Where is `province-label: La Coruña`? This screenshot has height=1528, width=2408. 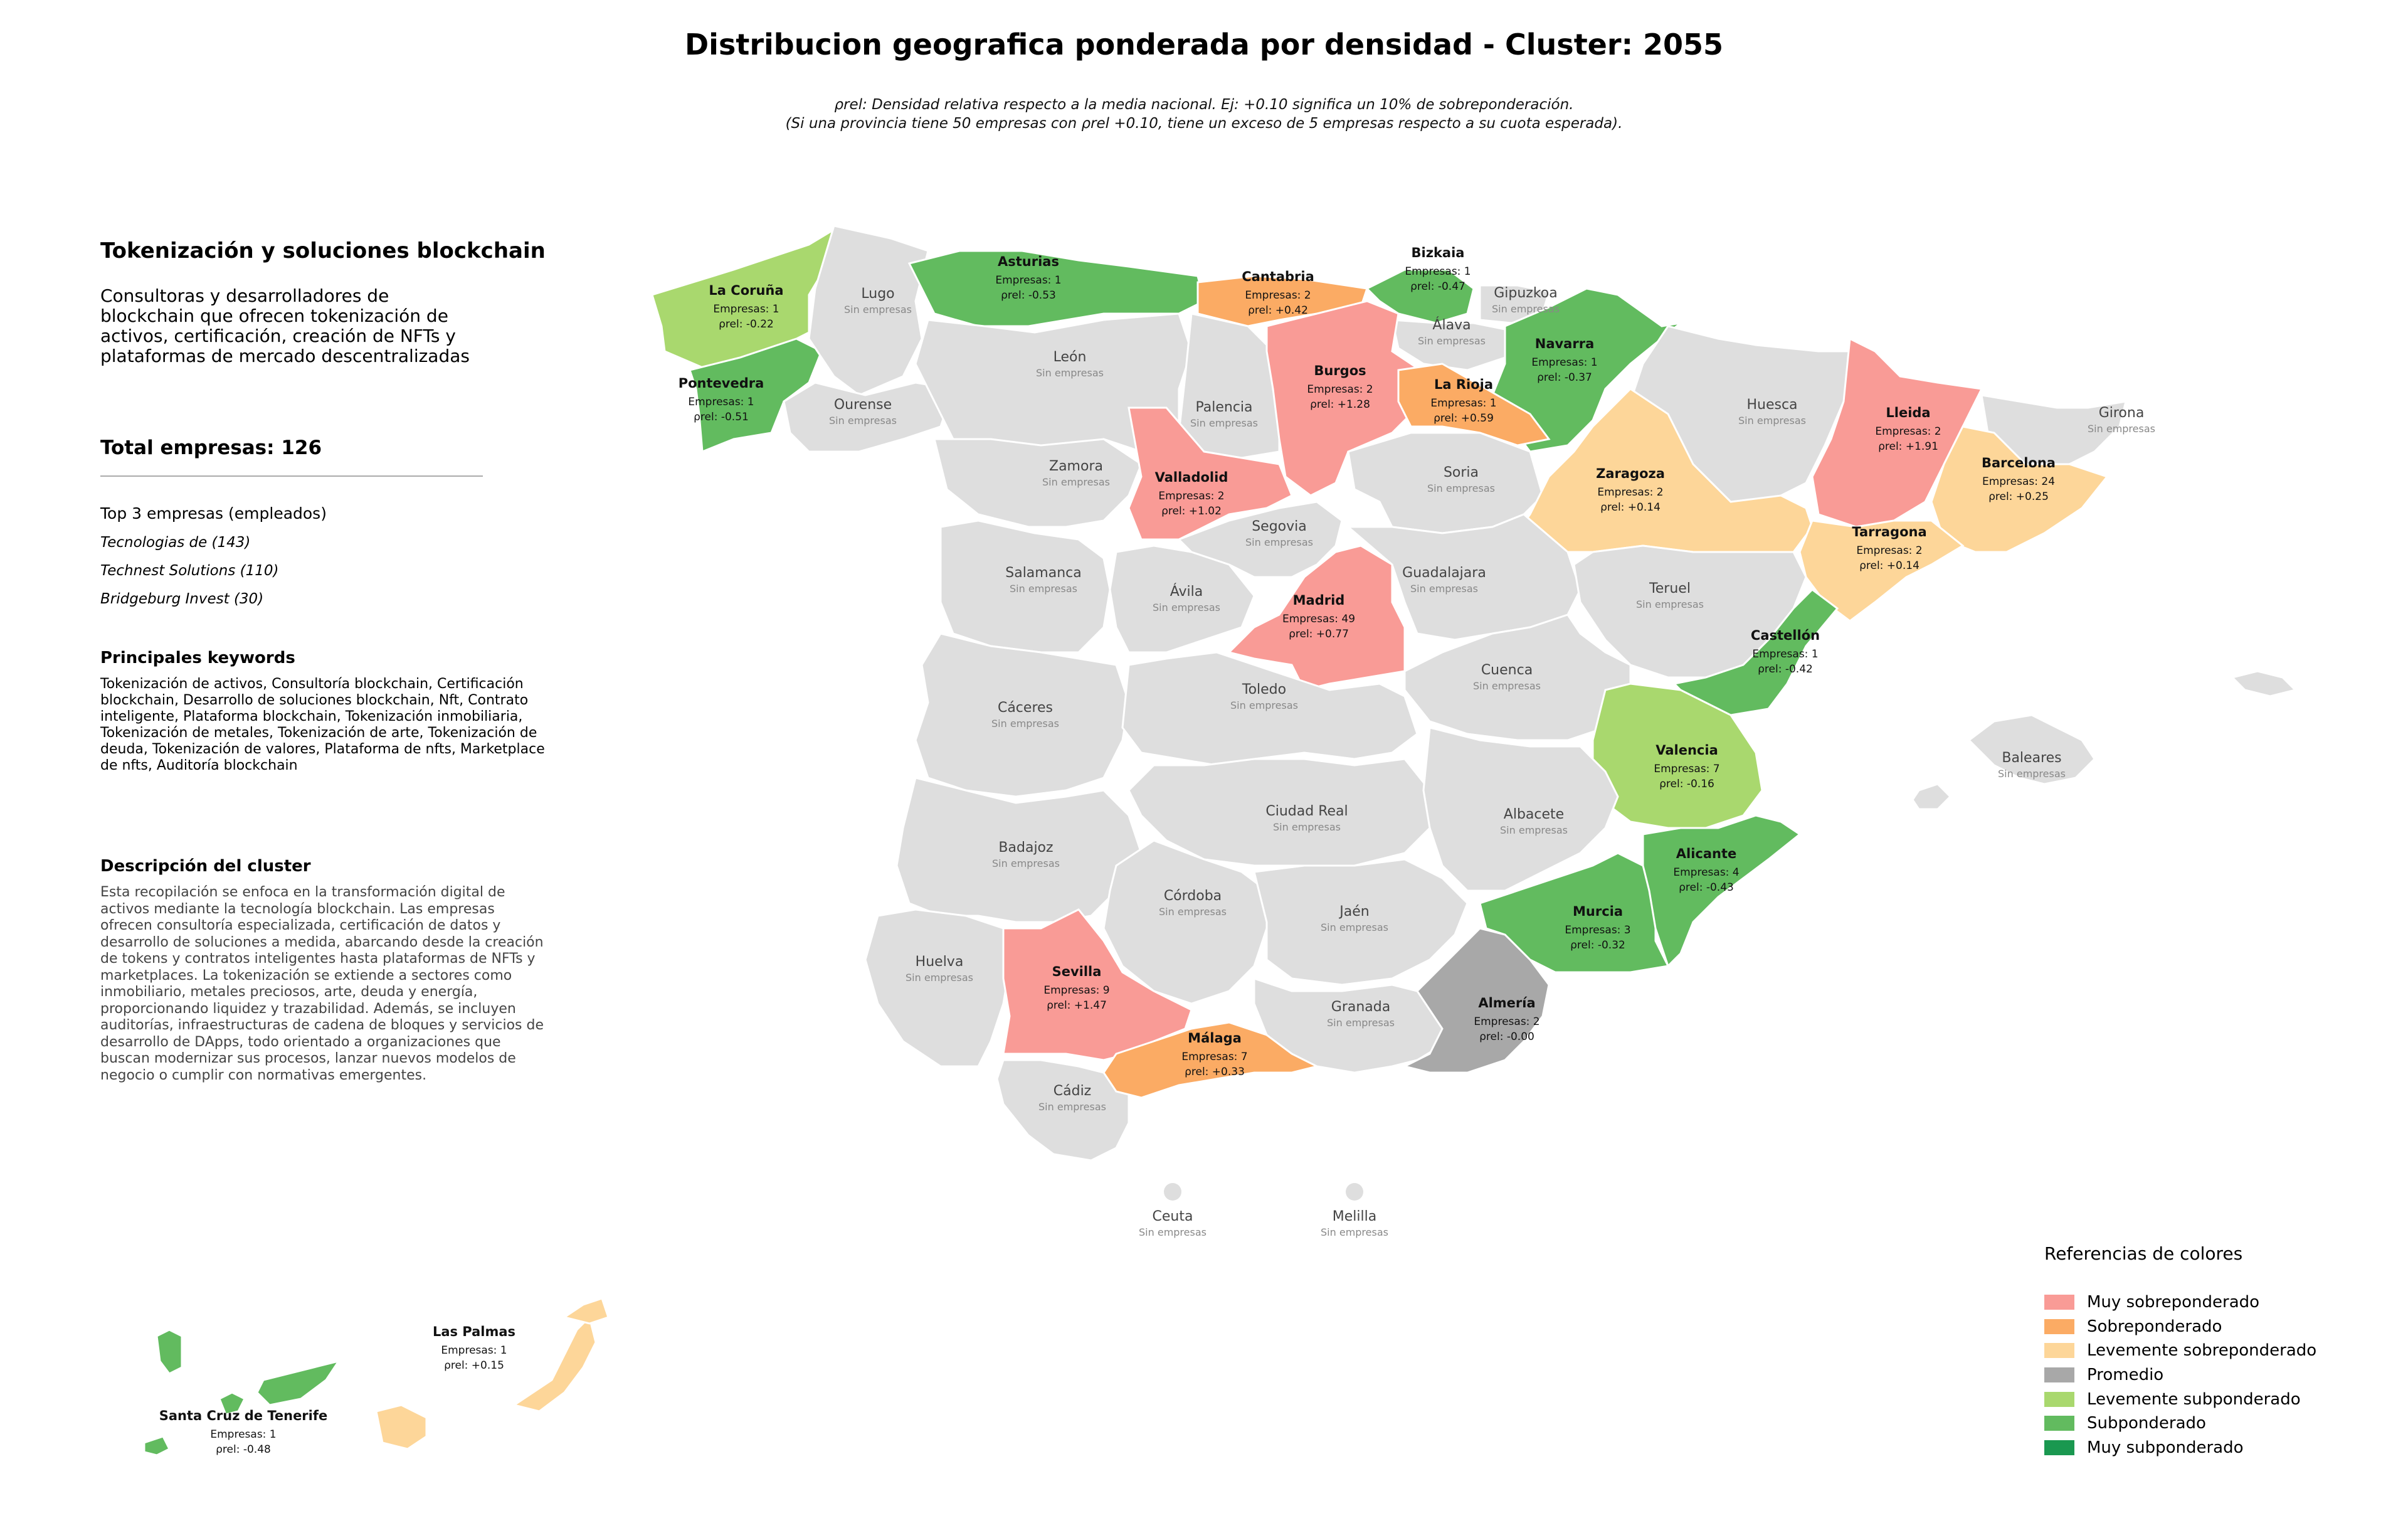 province-label: La Coruña is located at coordinates (746, 290).